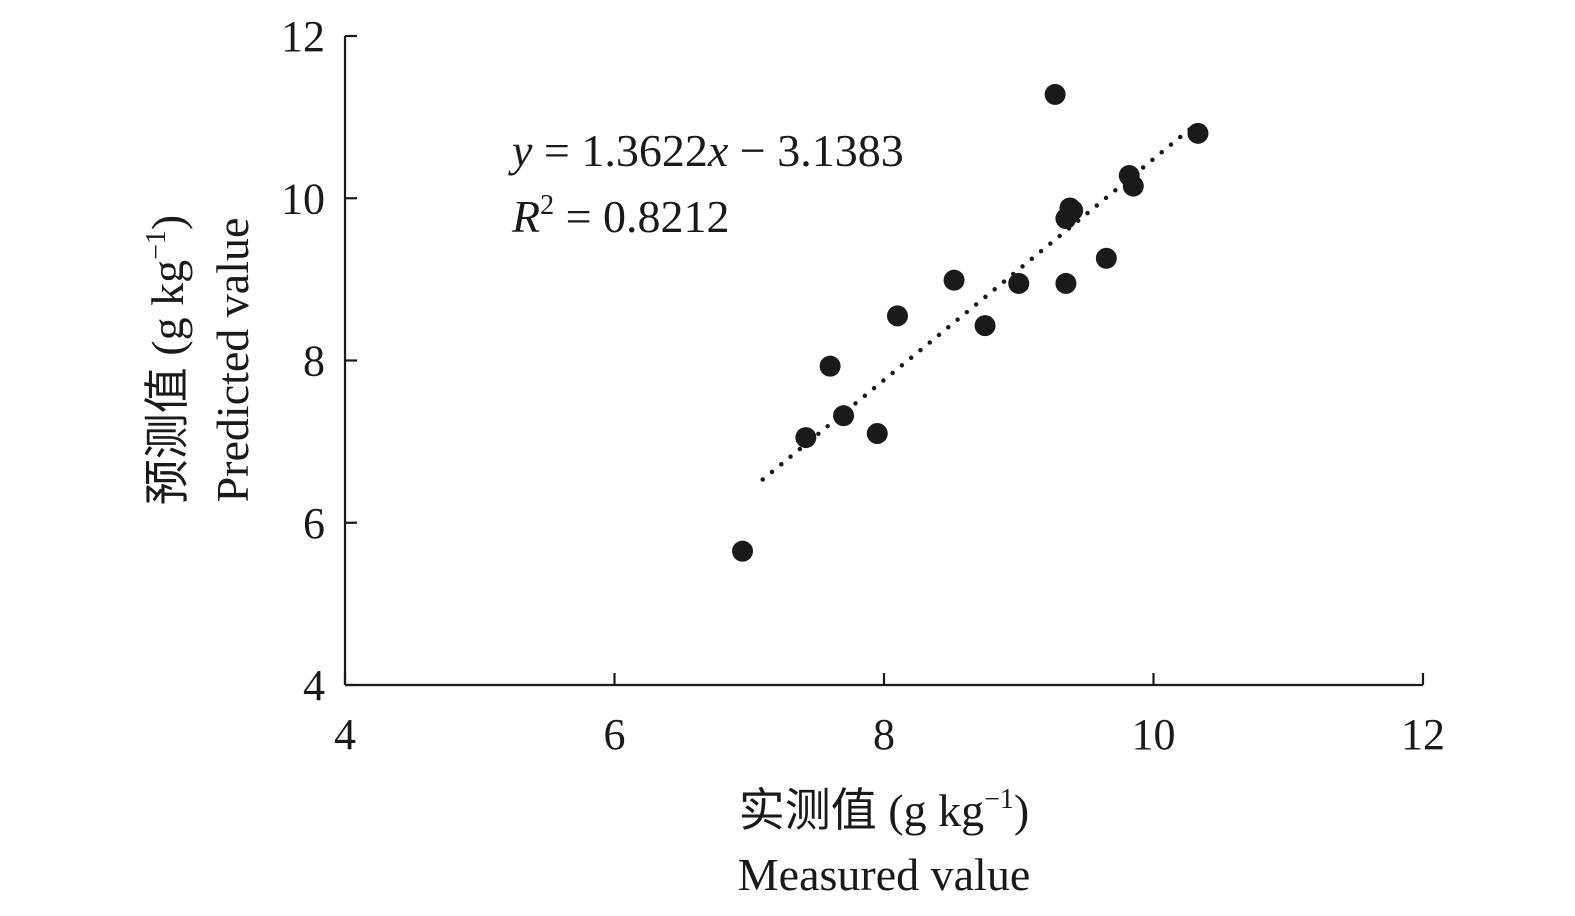 This screenshot has height=916, width=1575. What do you see at coordinates (1154, 734) in the screenshot?
I see `x-tick-label: 10` at bounding box center [1154, 734].